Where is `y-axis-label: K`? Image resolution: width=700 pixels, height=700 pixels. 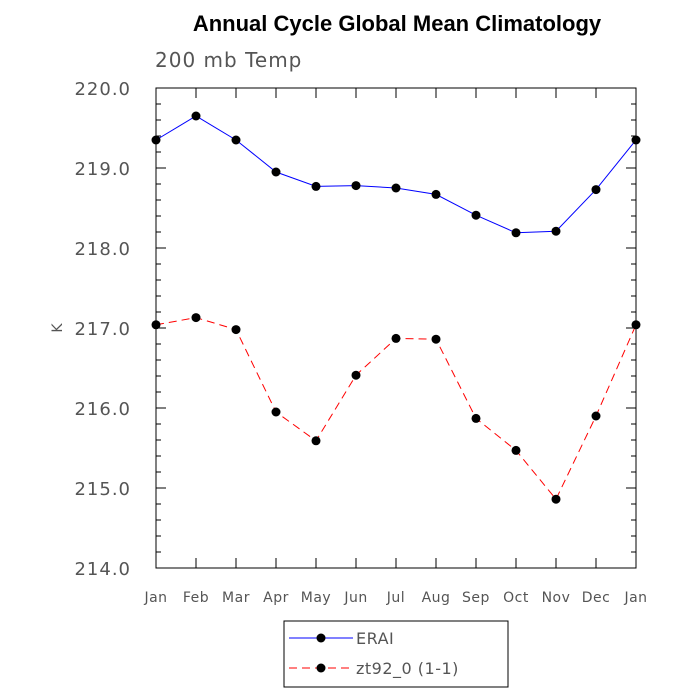
y-axis-label: K is located at coordinates (58, 328).